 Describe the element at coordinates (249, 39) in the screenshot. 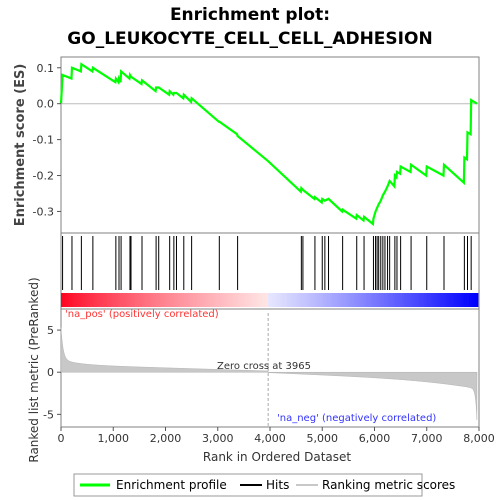

I see `chart-title-line2: GO_LEUKOCYTE_CELL_CELL_ADHESION` at that location.